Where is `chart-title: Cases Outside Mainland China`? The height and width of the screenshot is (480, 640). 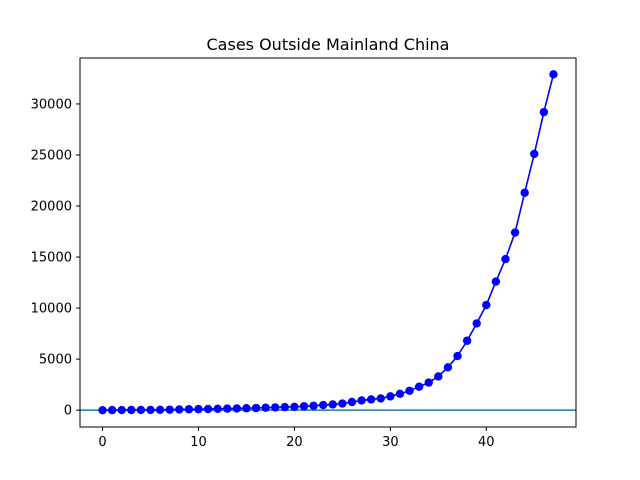
chart-title: Cases Outside Mainland China is located at coordinates (328, 44).